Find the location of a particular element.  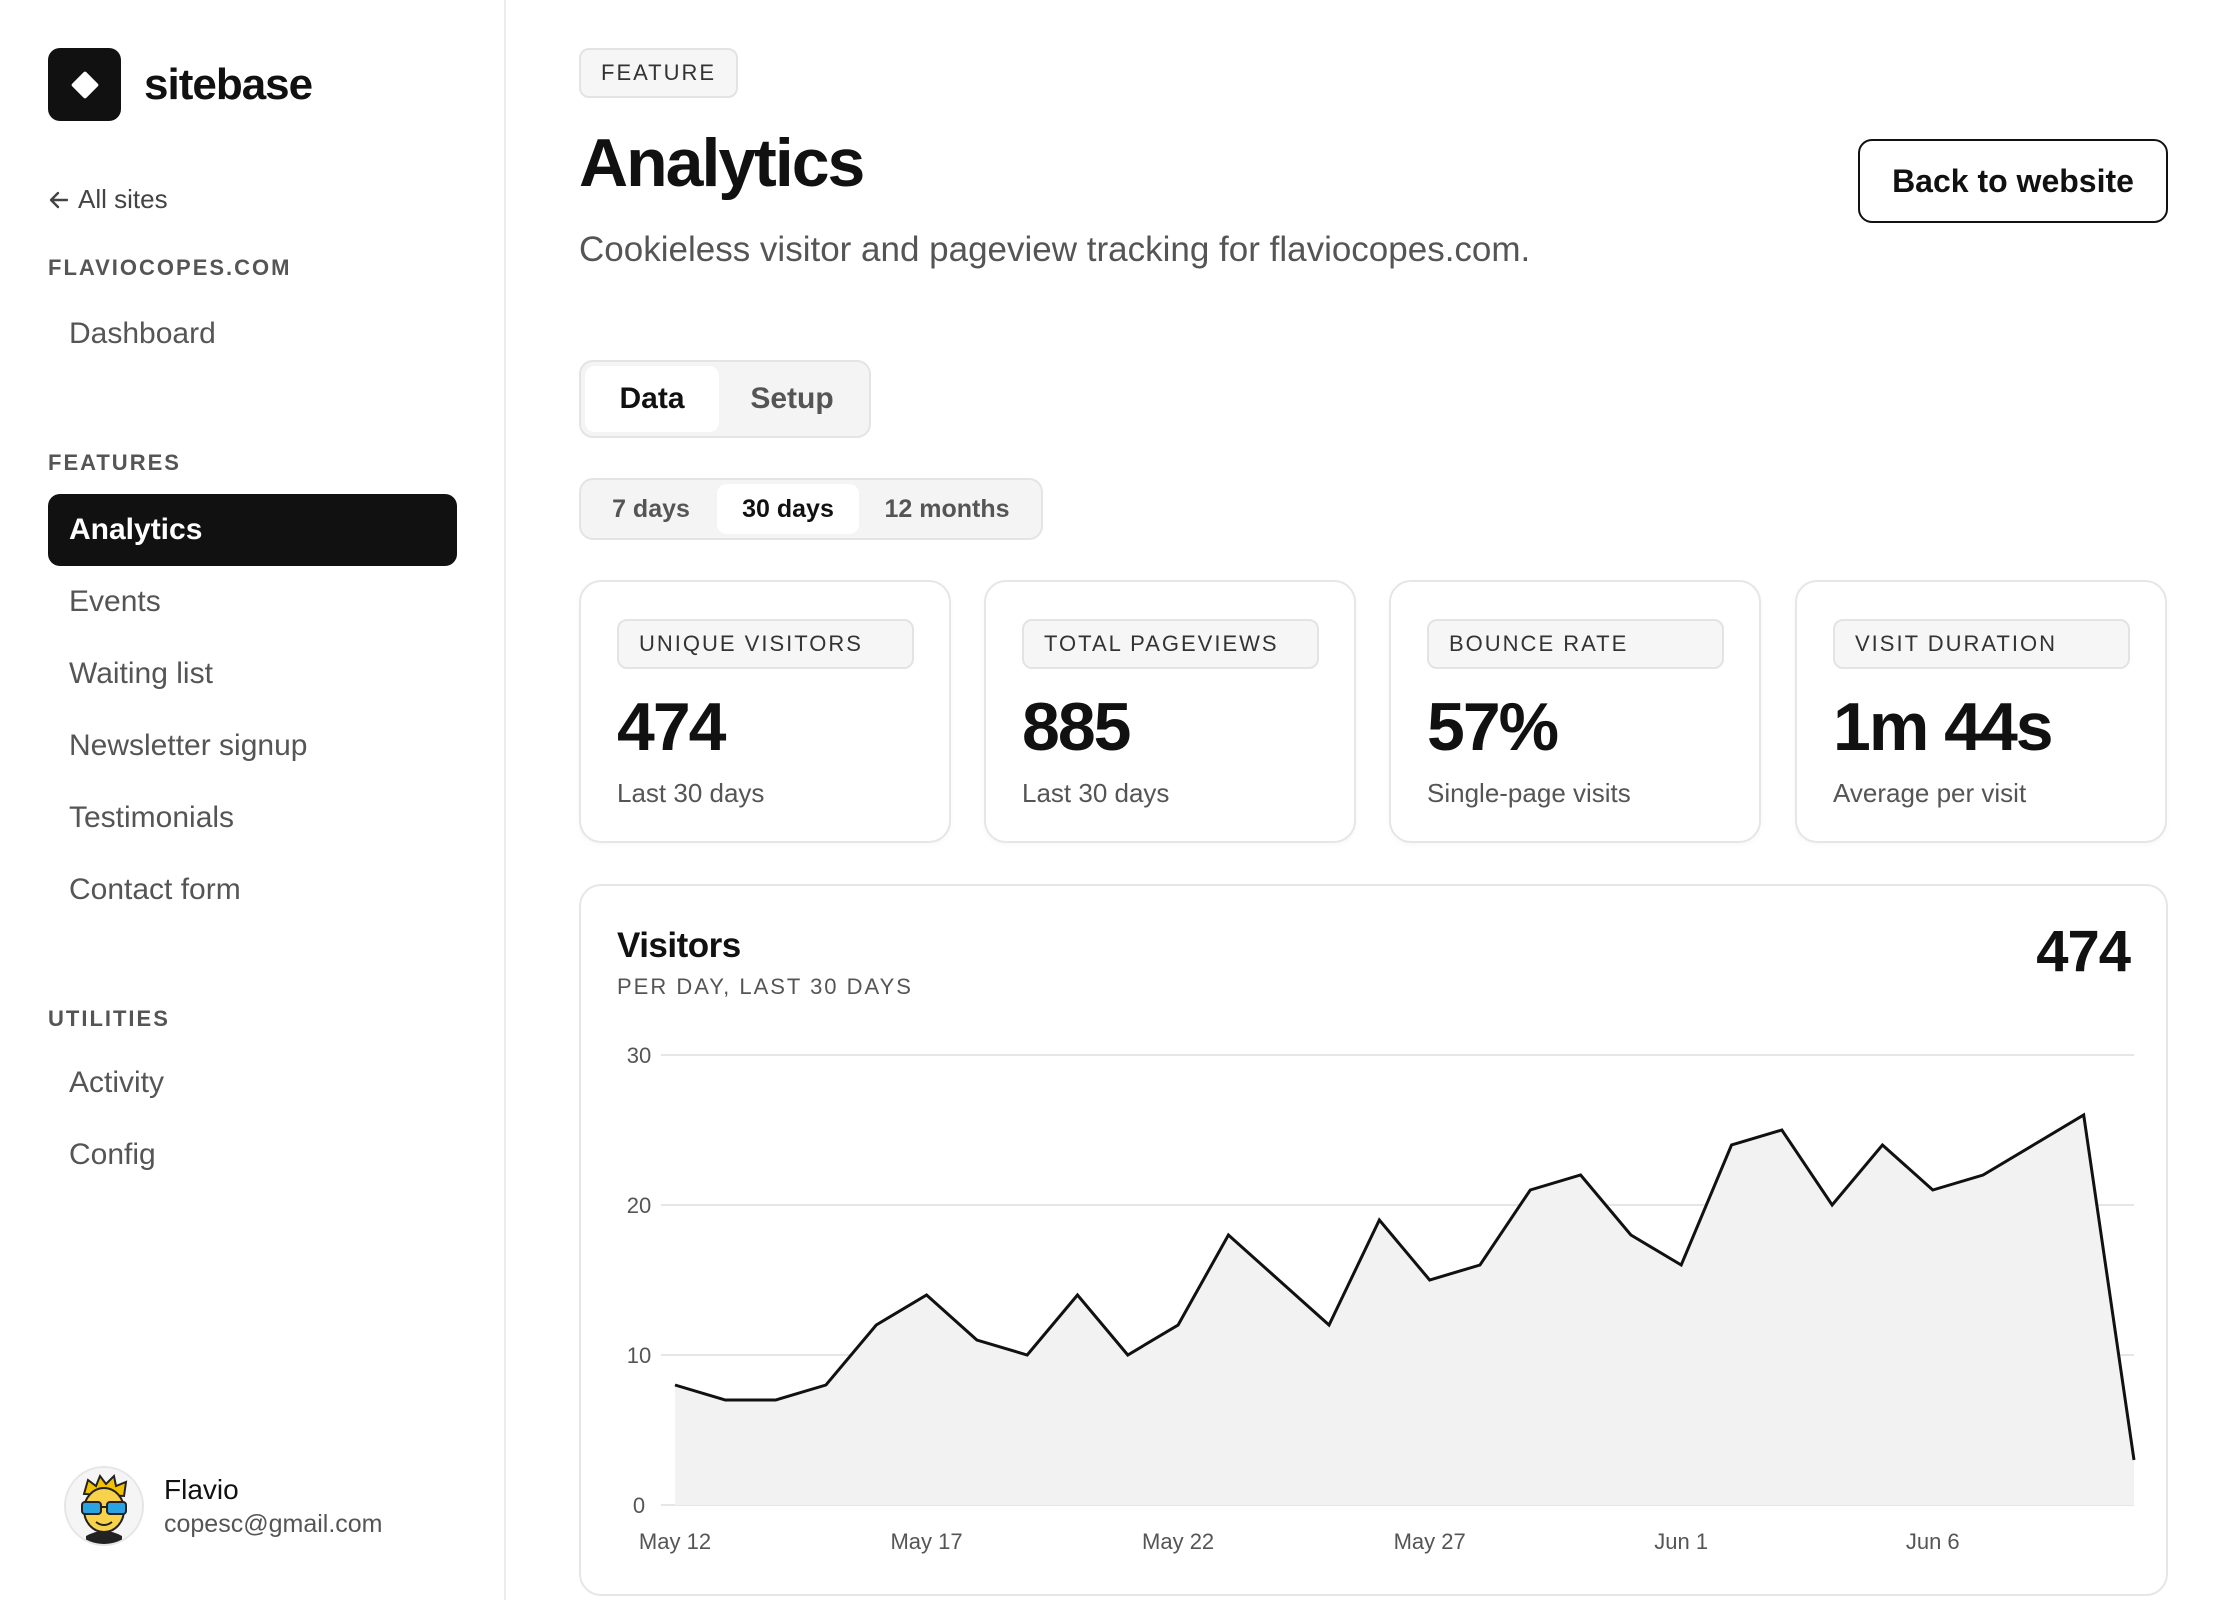

diamond-icon is located at coordinates (84, 84).